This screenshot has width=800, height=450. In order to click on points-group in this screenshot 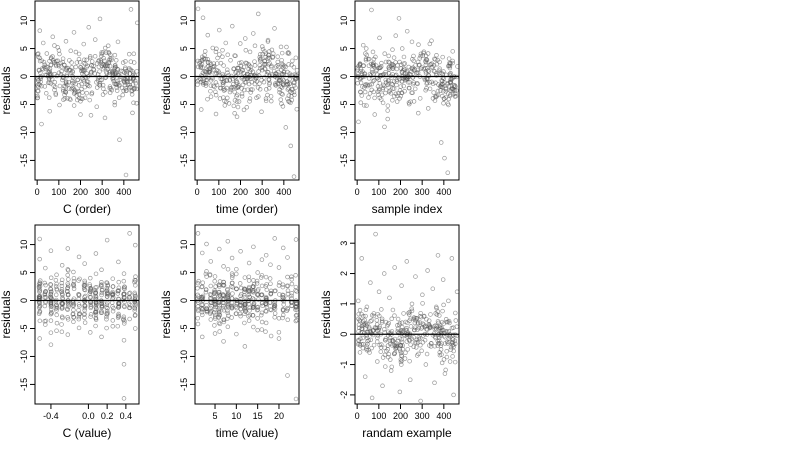, I will do `click(407, 317)`.